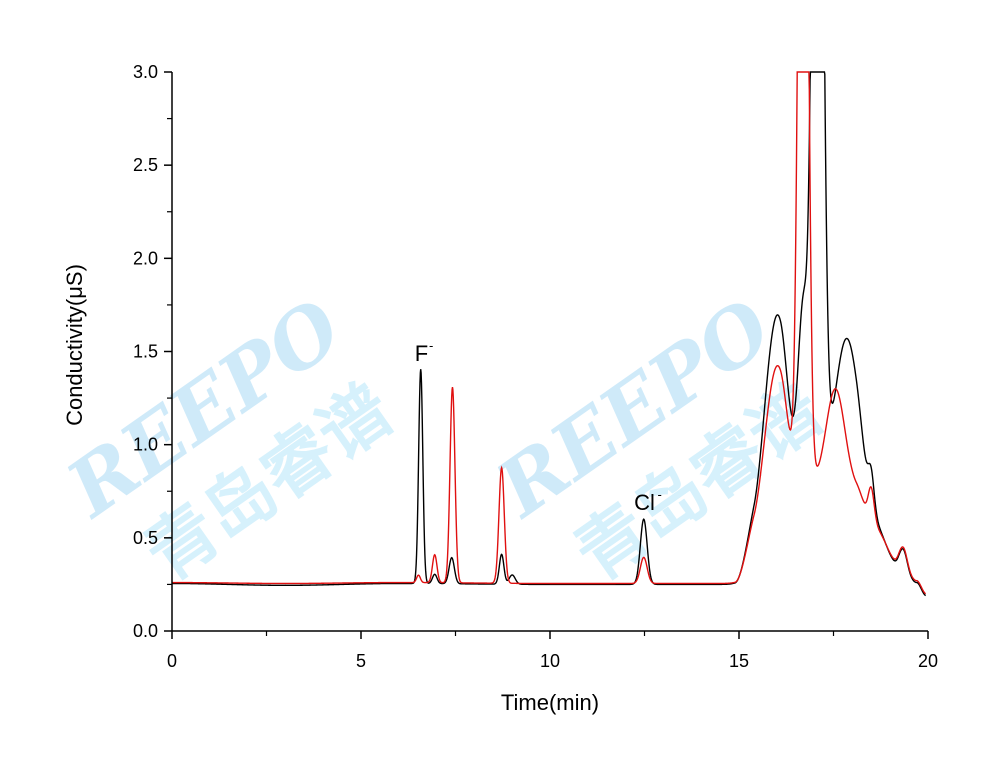 Image resolution: width=1000 pixels, height=775 pixels. What do you see at coordinates (739, 661) in the screenshot?
I see `x-tick-label: 15` at bounding box center [739, 661].